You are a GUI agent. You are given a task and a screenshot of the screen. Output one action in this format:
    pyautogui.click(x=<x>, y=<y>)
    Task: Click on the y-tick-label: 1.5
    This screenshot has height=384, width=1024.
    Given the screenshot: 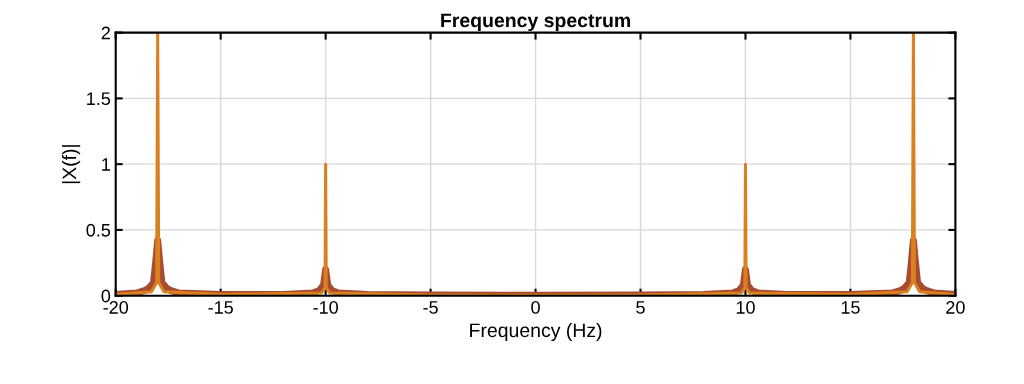 What is the action you would take?
    pyautogui.click(x=99, y=99)
    